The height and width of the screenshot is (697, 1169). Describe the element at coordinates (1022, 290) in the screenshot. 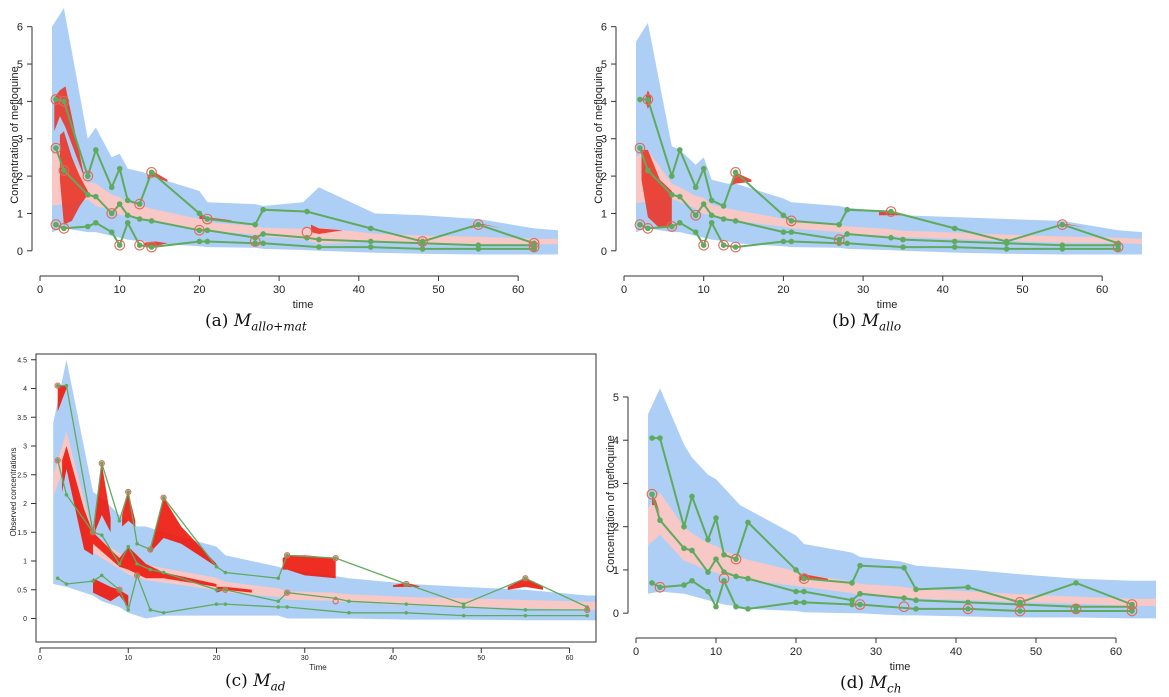

I see `x-tick-label: 50` at that location.